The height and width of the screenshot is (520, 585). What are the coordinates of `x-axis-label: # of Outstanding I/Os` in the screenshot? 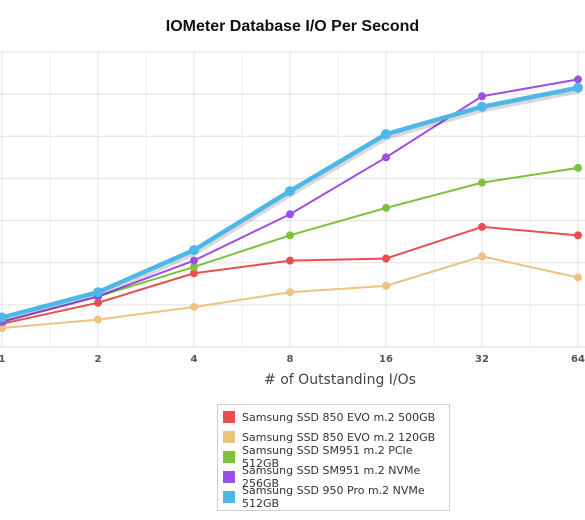 It's located at (340, 380).